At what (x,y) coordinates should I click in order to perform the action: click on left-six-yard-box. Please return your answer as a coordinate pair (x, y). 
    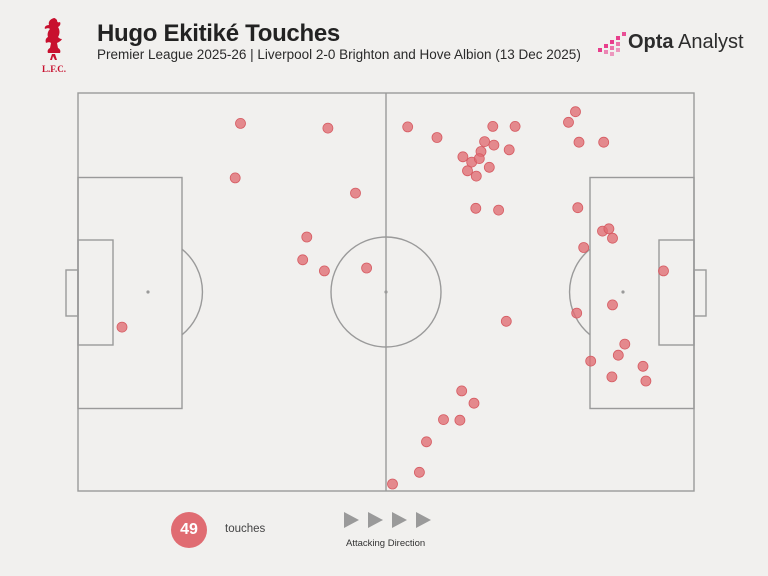
    Looking at the image, I should click on (95, 292).